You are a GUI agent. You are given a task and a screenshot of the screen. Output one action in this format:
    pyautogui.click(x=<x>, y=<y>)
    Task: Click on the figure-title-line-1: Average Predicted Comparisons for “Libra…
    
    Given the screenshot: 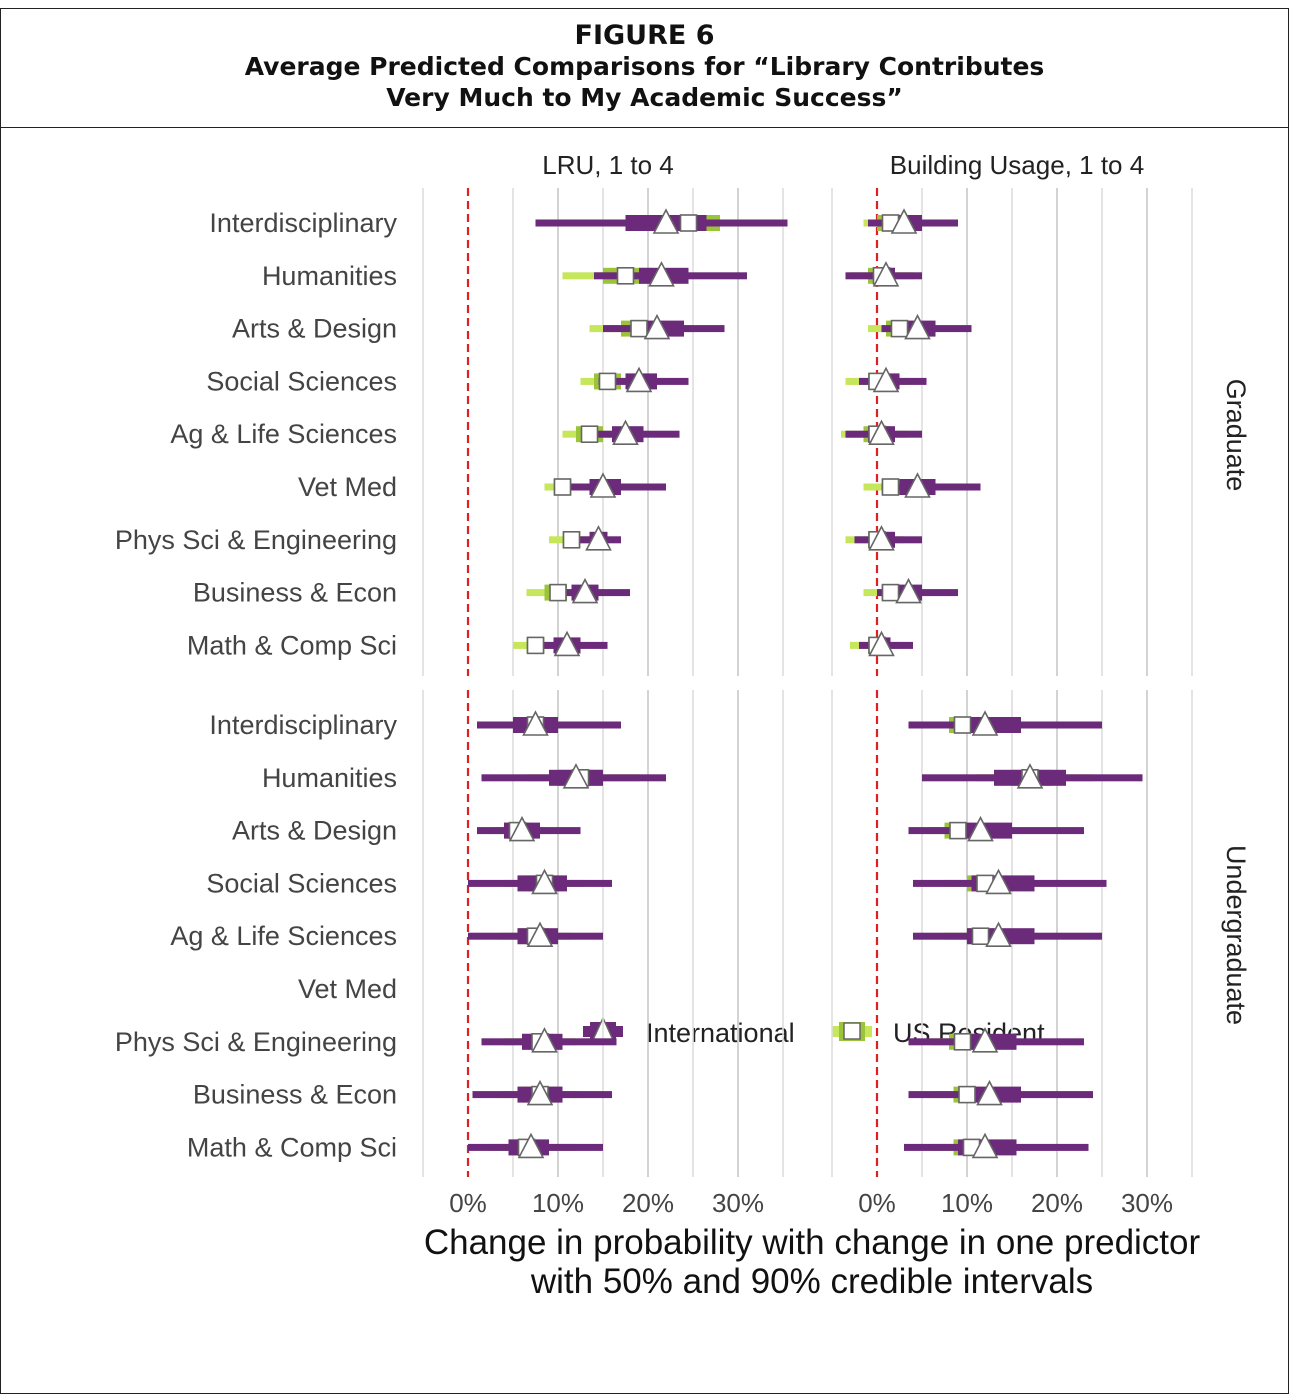 What is the action you would take?
    pyautogui.click(x=644, y=66)
    